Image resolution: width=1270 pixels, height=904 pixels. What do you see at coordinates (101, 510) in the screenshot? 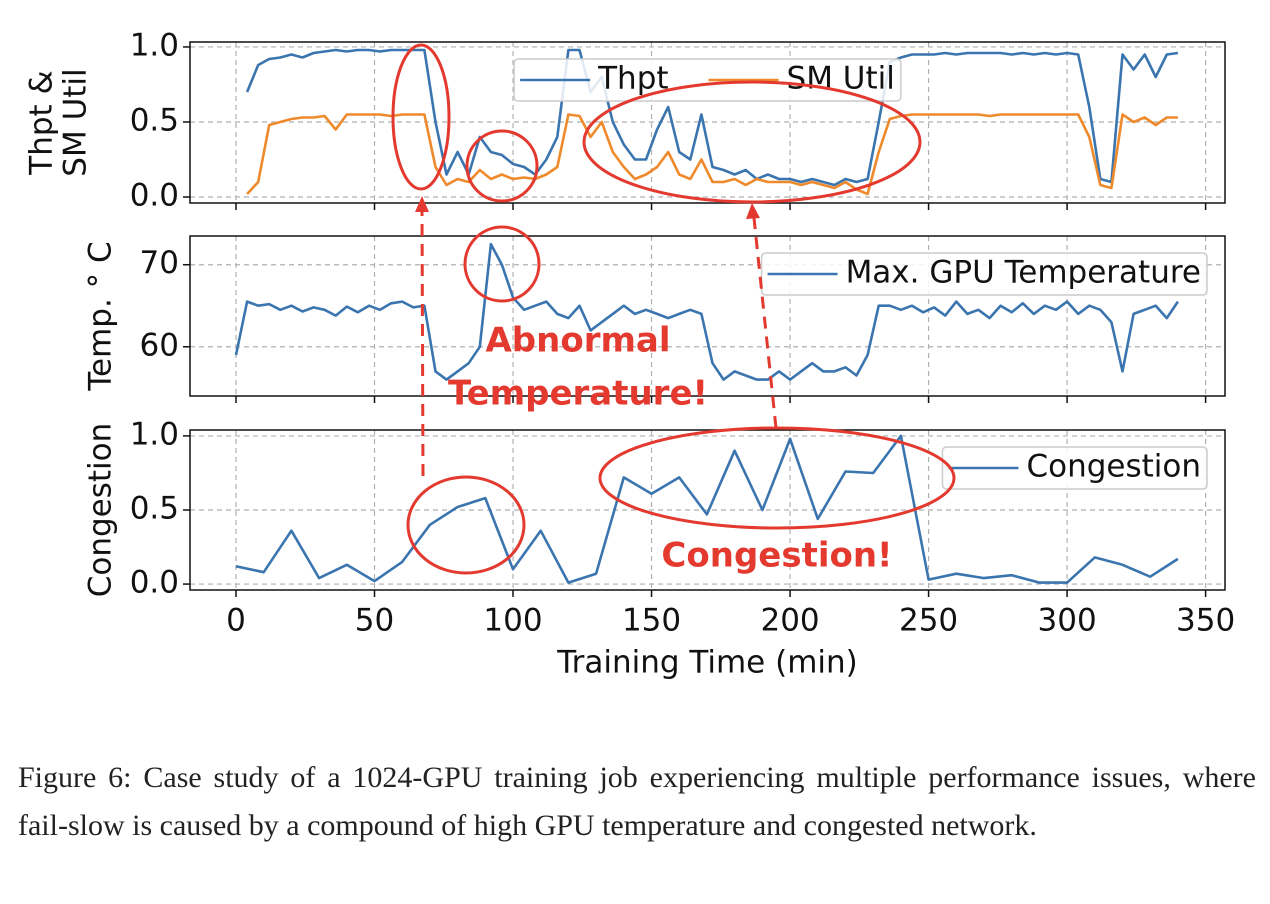
I see `y-axis-label: Congestion` at bounding box center [101, 510].